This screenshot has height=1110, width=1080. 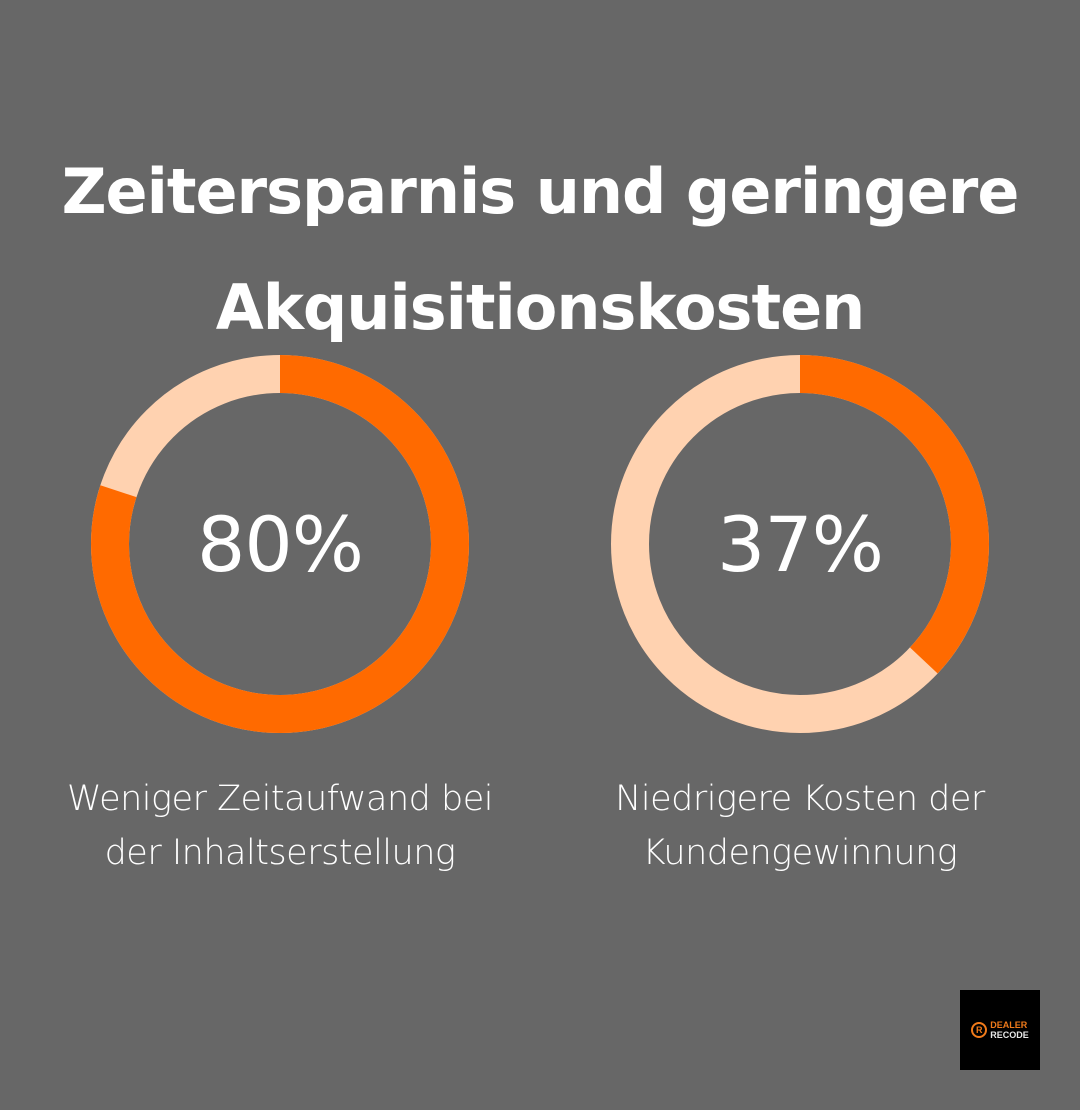 I want to click on logo-r-icon: R, so click(x=979, y=1030).